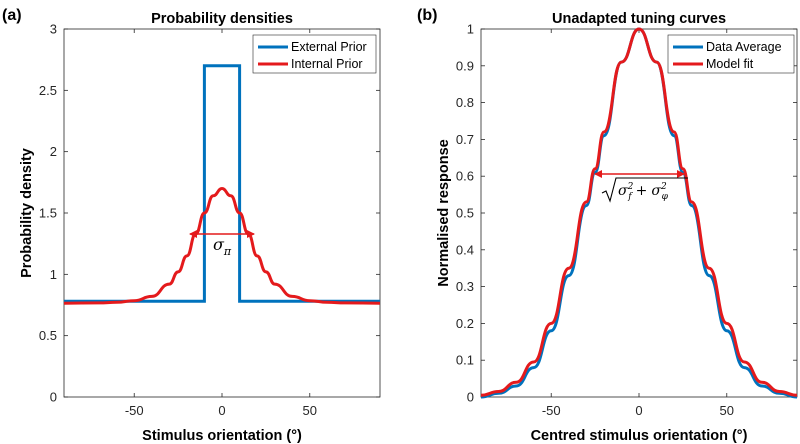 The image size is (800, 444). What do you see at coordinates (53, 397) in the screenshot?
I see `panel-a-ytick-label: 0` at bounding box center [53, 397].